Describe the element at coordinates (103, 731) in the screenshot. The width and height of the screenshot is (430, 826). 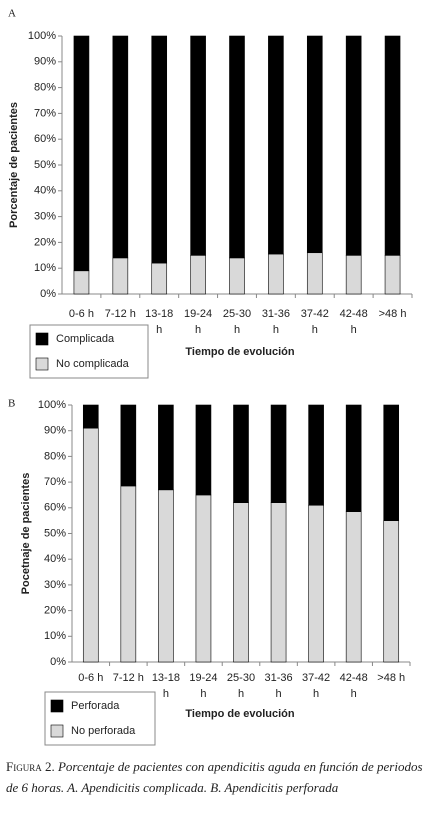
I see `legend-label: No perforada` at that location.